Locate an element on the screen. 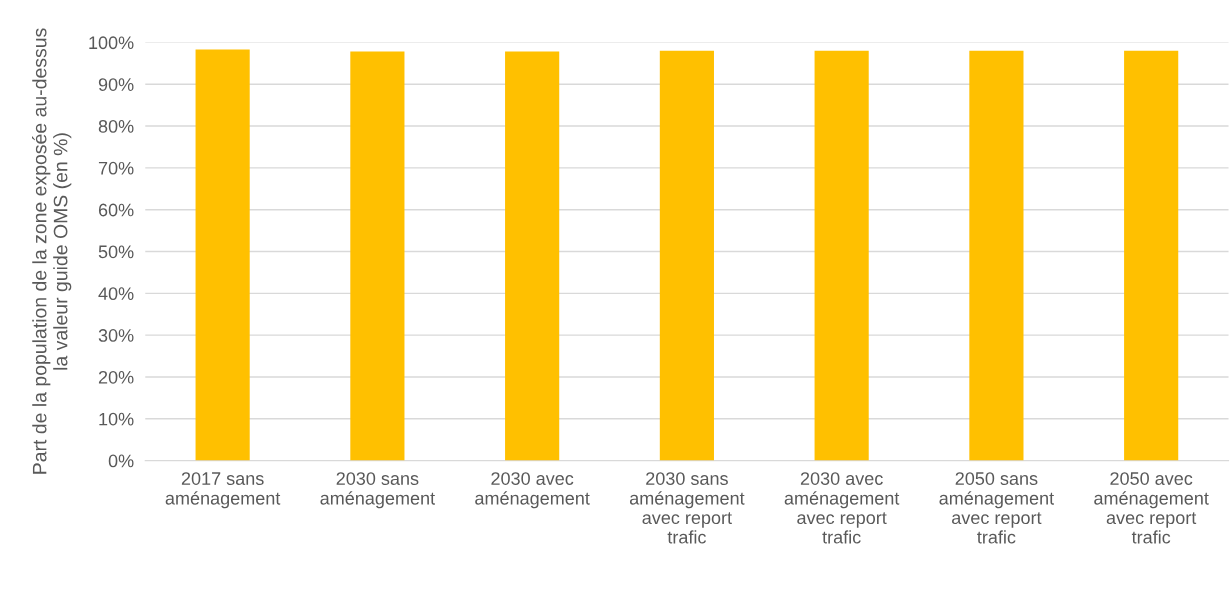 The image size is (1231, 589). y-tick-label: 40% is located at coordinates (116, 294).